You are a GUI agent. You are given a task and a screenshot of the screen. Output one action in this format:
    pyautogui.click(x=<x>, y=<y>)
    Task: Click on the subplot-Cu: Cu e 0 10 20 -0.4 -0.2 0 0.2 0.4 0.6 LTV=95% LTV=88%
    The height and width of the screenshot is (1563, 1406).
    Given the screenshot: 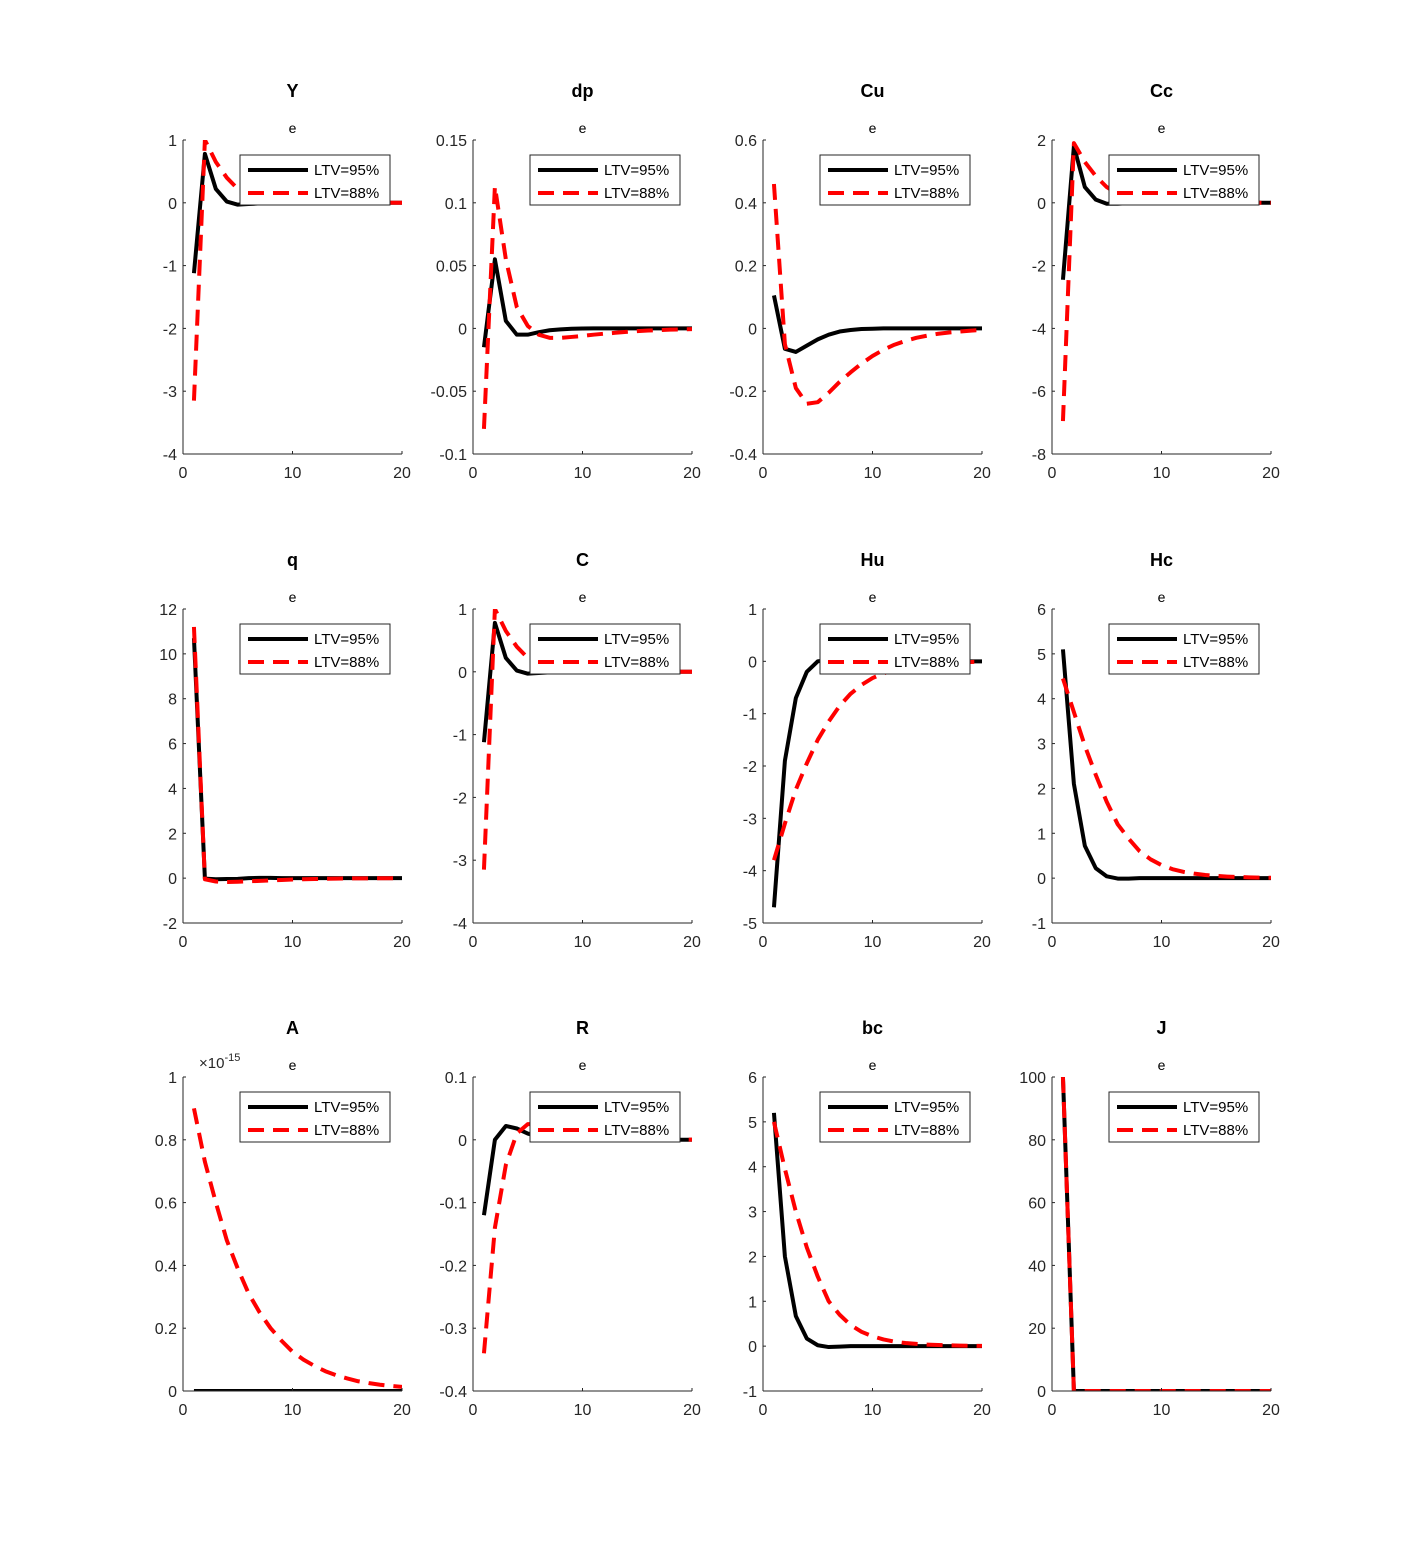 What is the action you would take?
    pyautogui.click(x=860, y=281)
    